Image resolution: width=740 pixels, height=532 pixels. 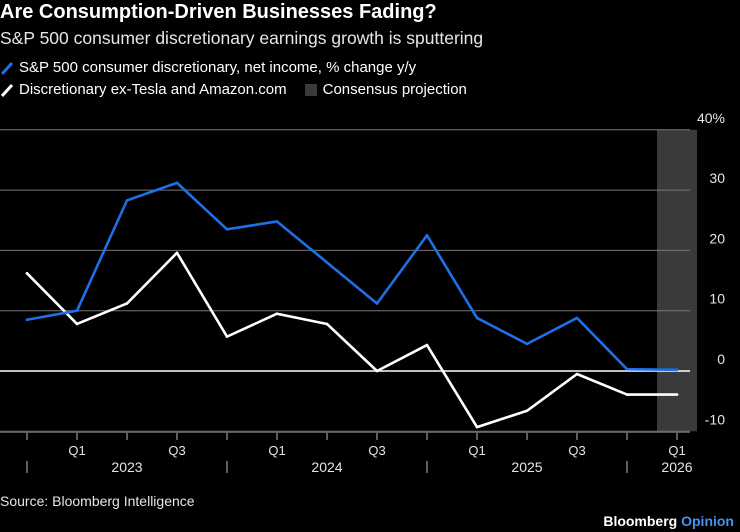 What do you see at coordinates (717, 178) in the screenshot?
I see `y-tick-label: 30` at bounding box center [717, 178].